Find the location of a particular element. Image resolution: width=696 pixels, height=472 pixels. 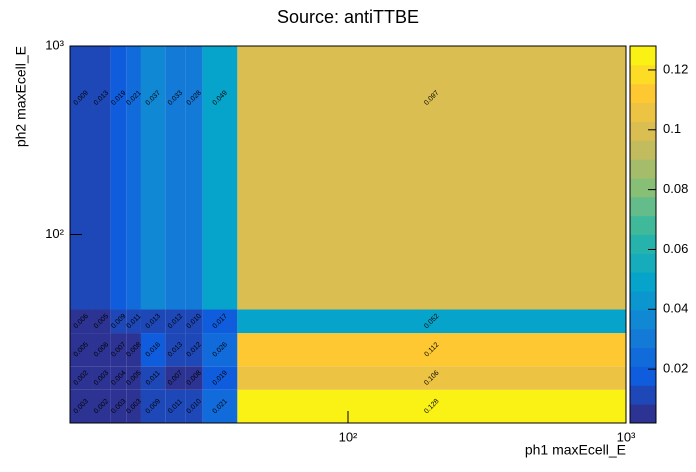

z-tick-label: 0.12 is located at coordinates (675, 68).